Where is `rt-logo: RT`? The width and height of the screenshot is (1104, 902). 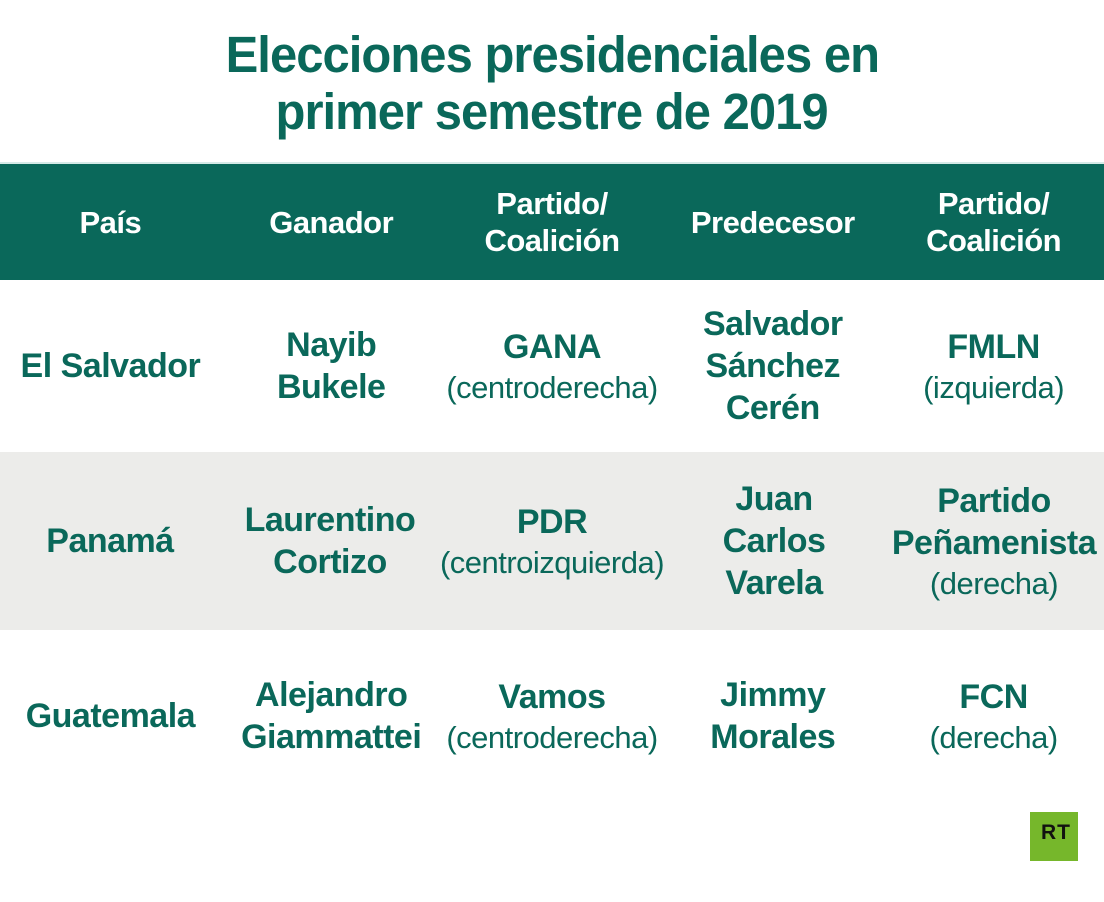 rt-logo: RT is located at coordinates (1054, 836).